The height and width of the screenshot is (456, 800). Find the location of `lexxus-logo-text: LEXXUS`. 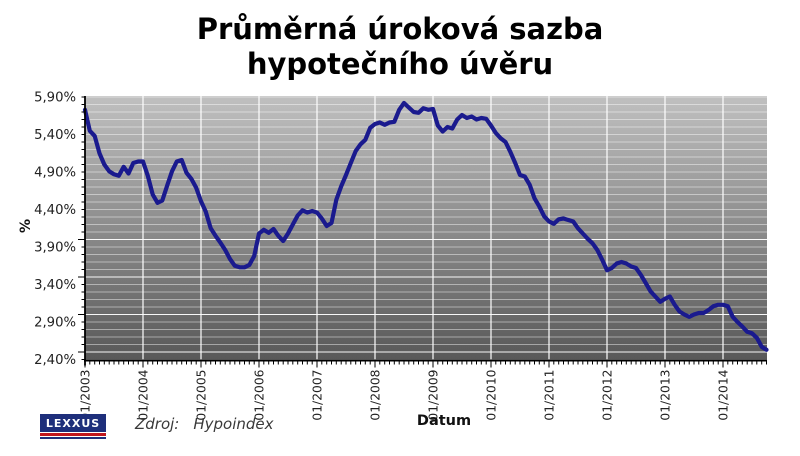

lexxus-logo-text: LEXXUS is located at coordinates (73, 423).